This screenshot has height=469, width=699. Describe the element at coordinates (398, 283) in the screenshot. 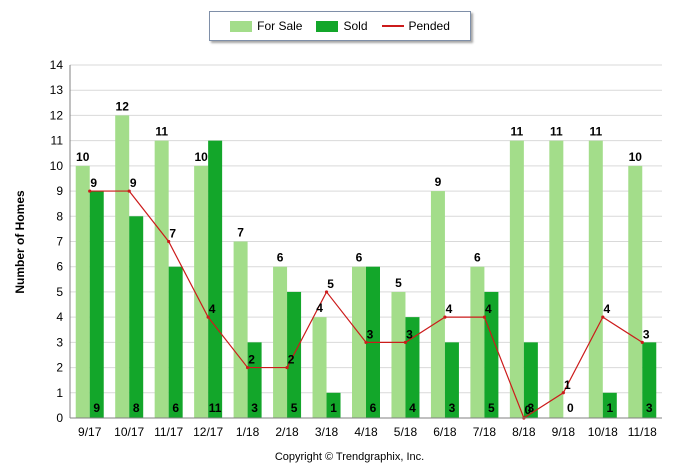

I see `data-label-for-sale: 5` at that location.